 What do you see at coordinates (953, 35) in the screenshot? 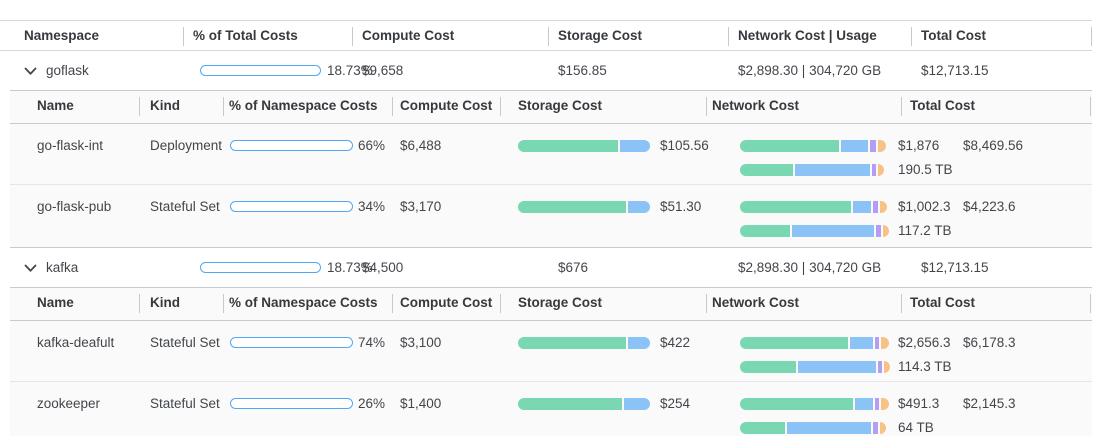
I see `header-total-cost: Total Cost` at bounding box center [953, 35].